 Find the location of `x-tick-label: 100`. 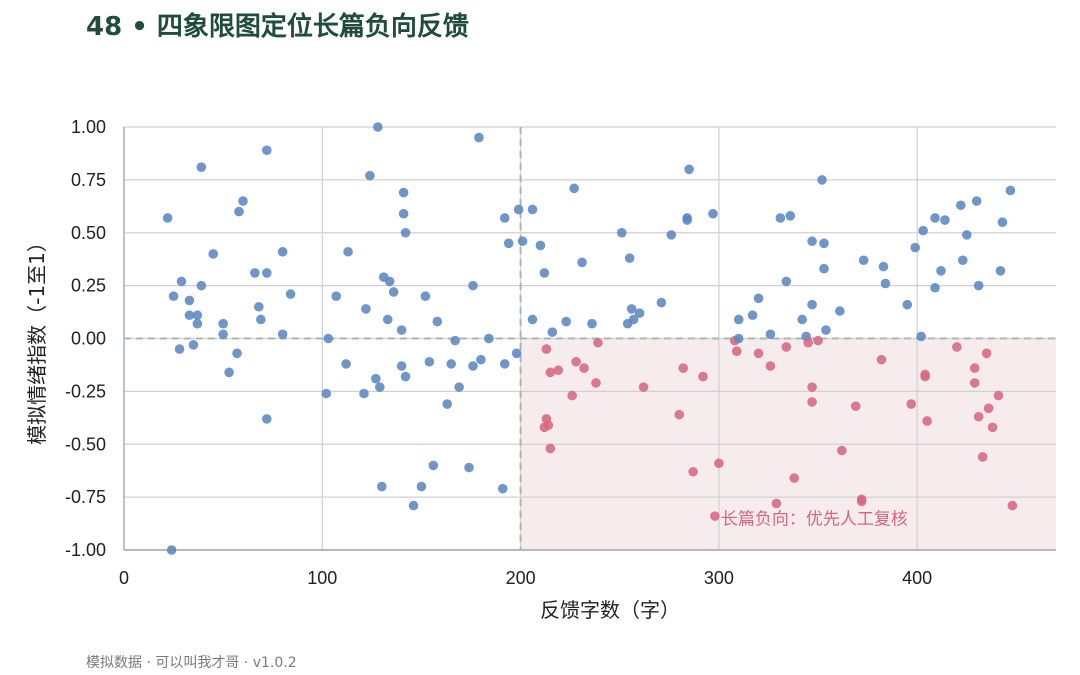

x-tick-label: 100 is located at coordinates (322, 578).